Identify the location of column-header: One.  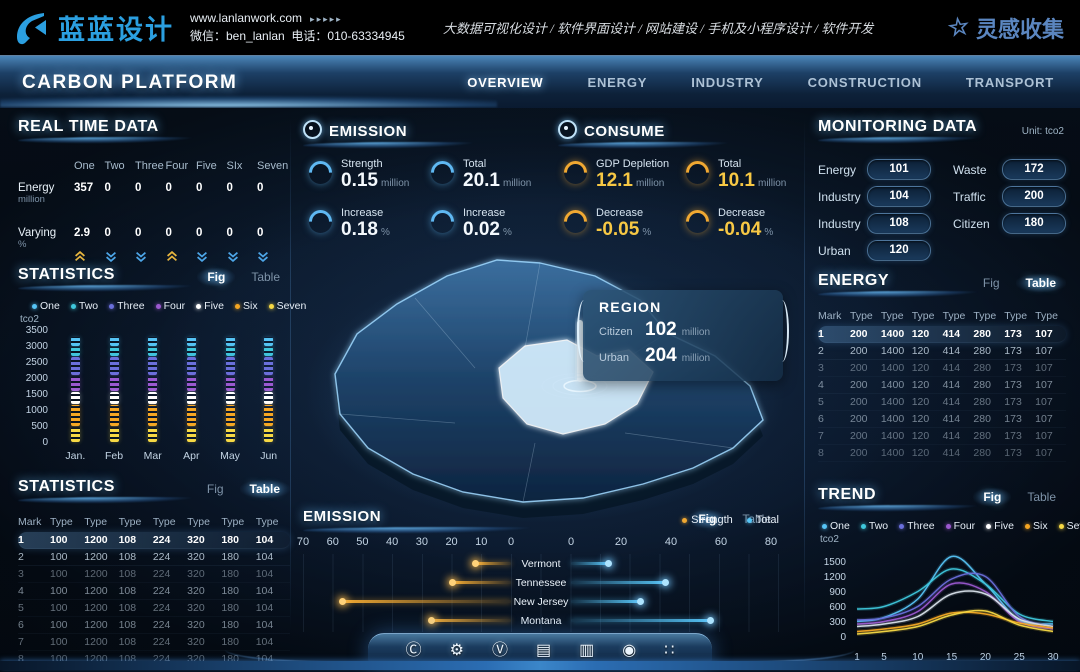
(84, 166).